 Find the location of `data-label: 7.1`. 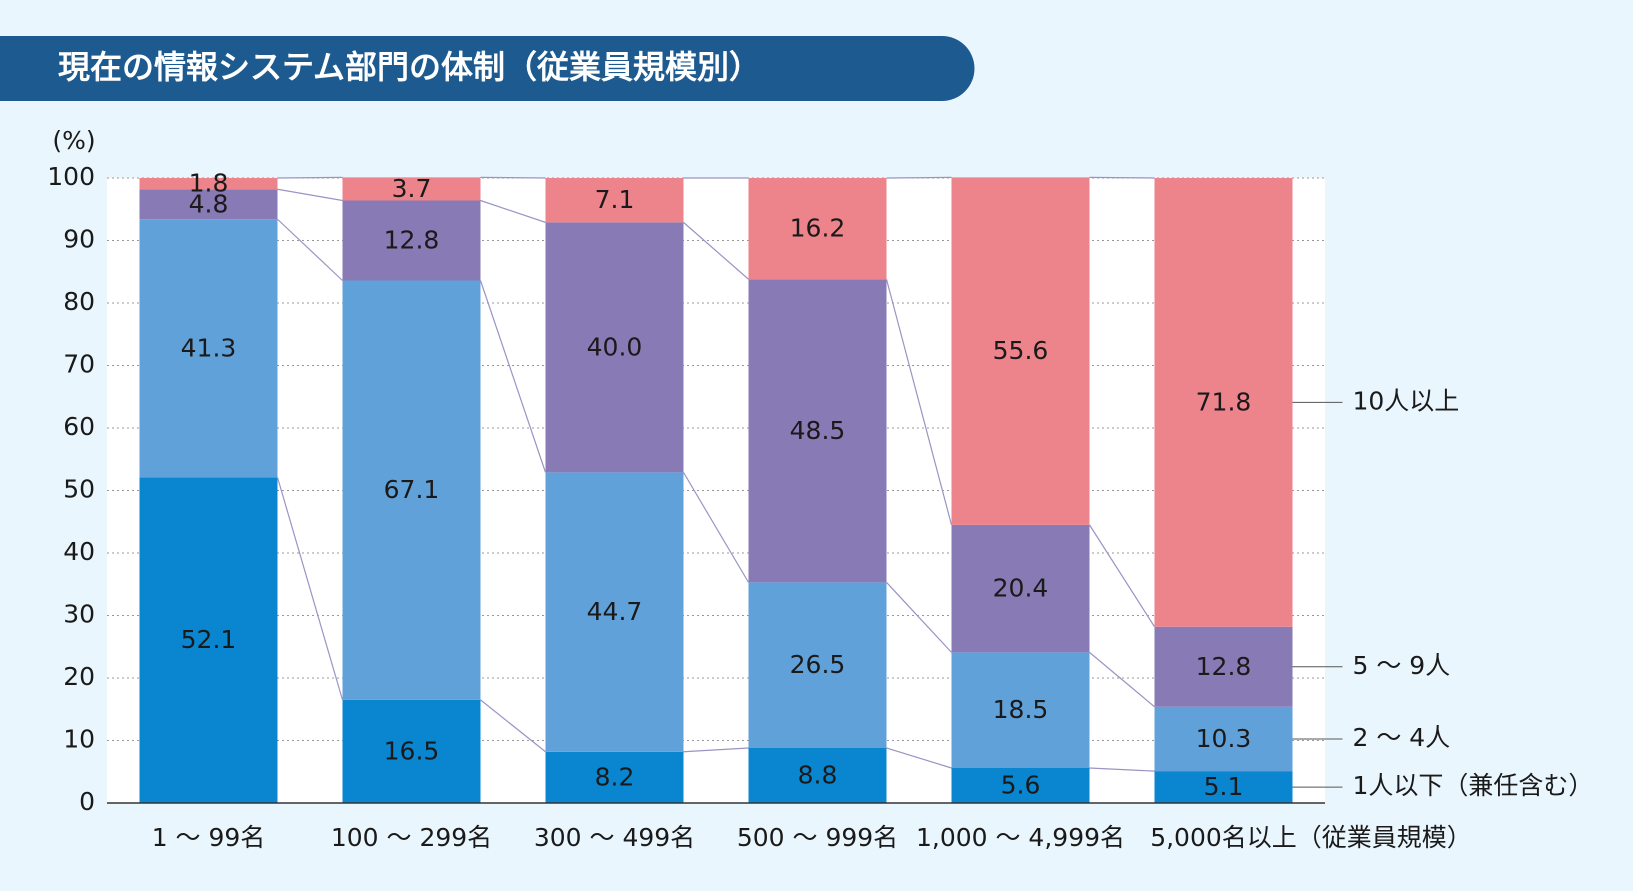

data-label: 7.1 is located at coordinates (615, 199).